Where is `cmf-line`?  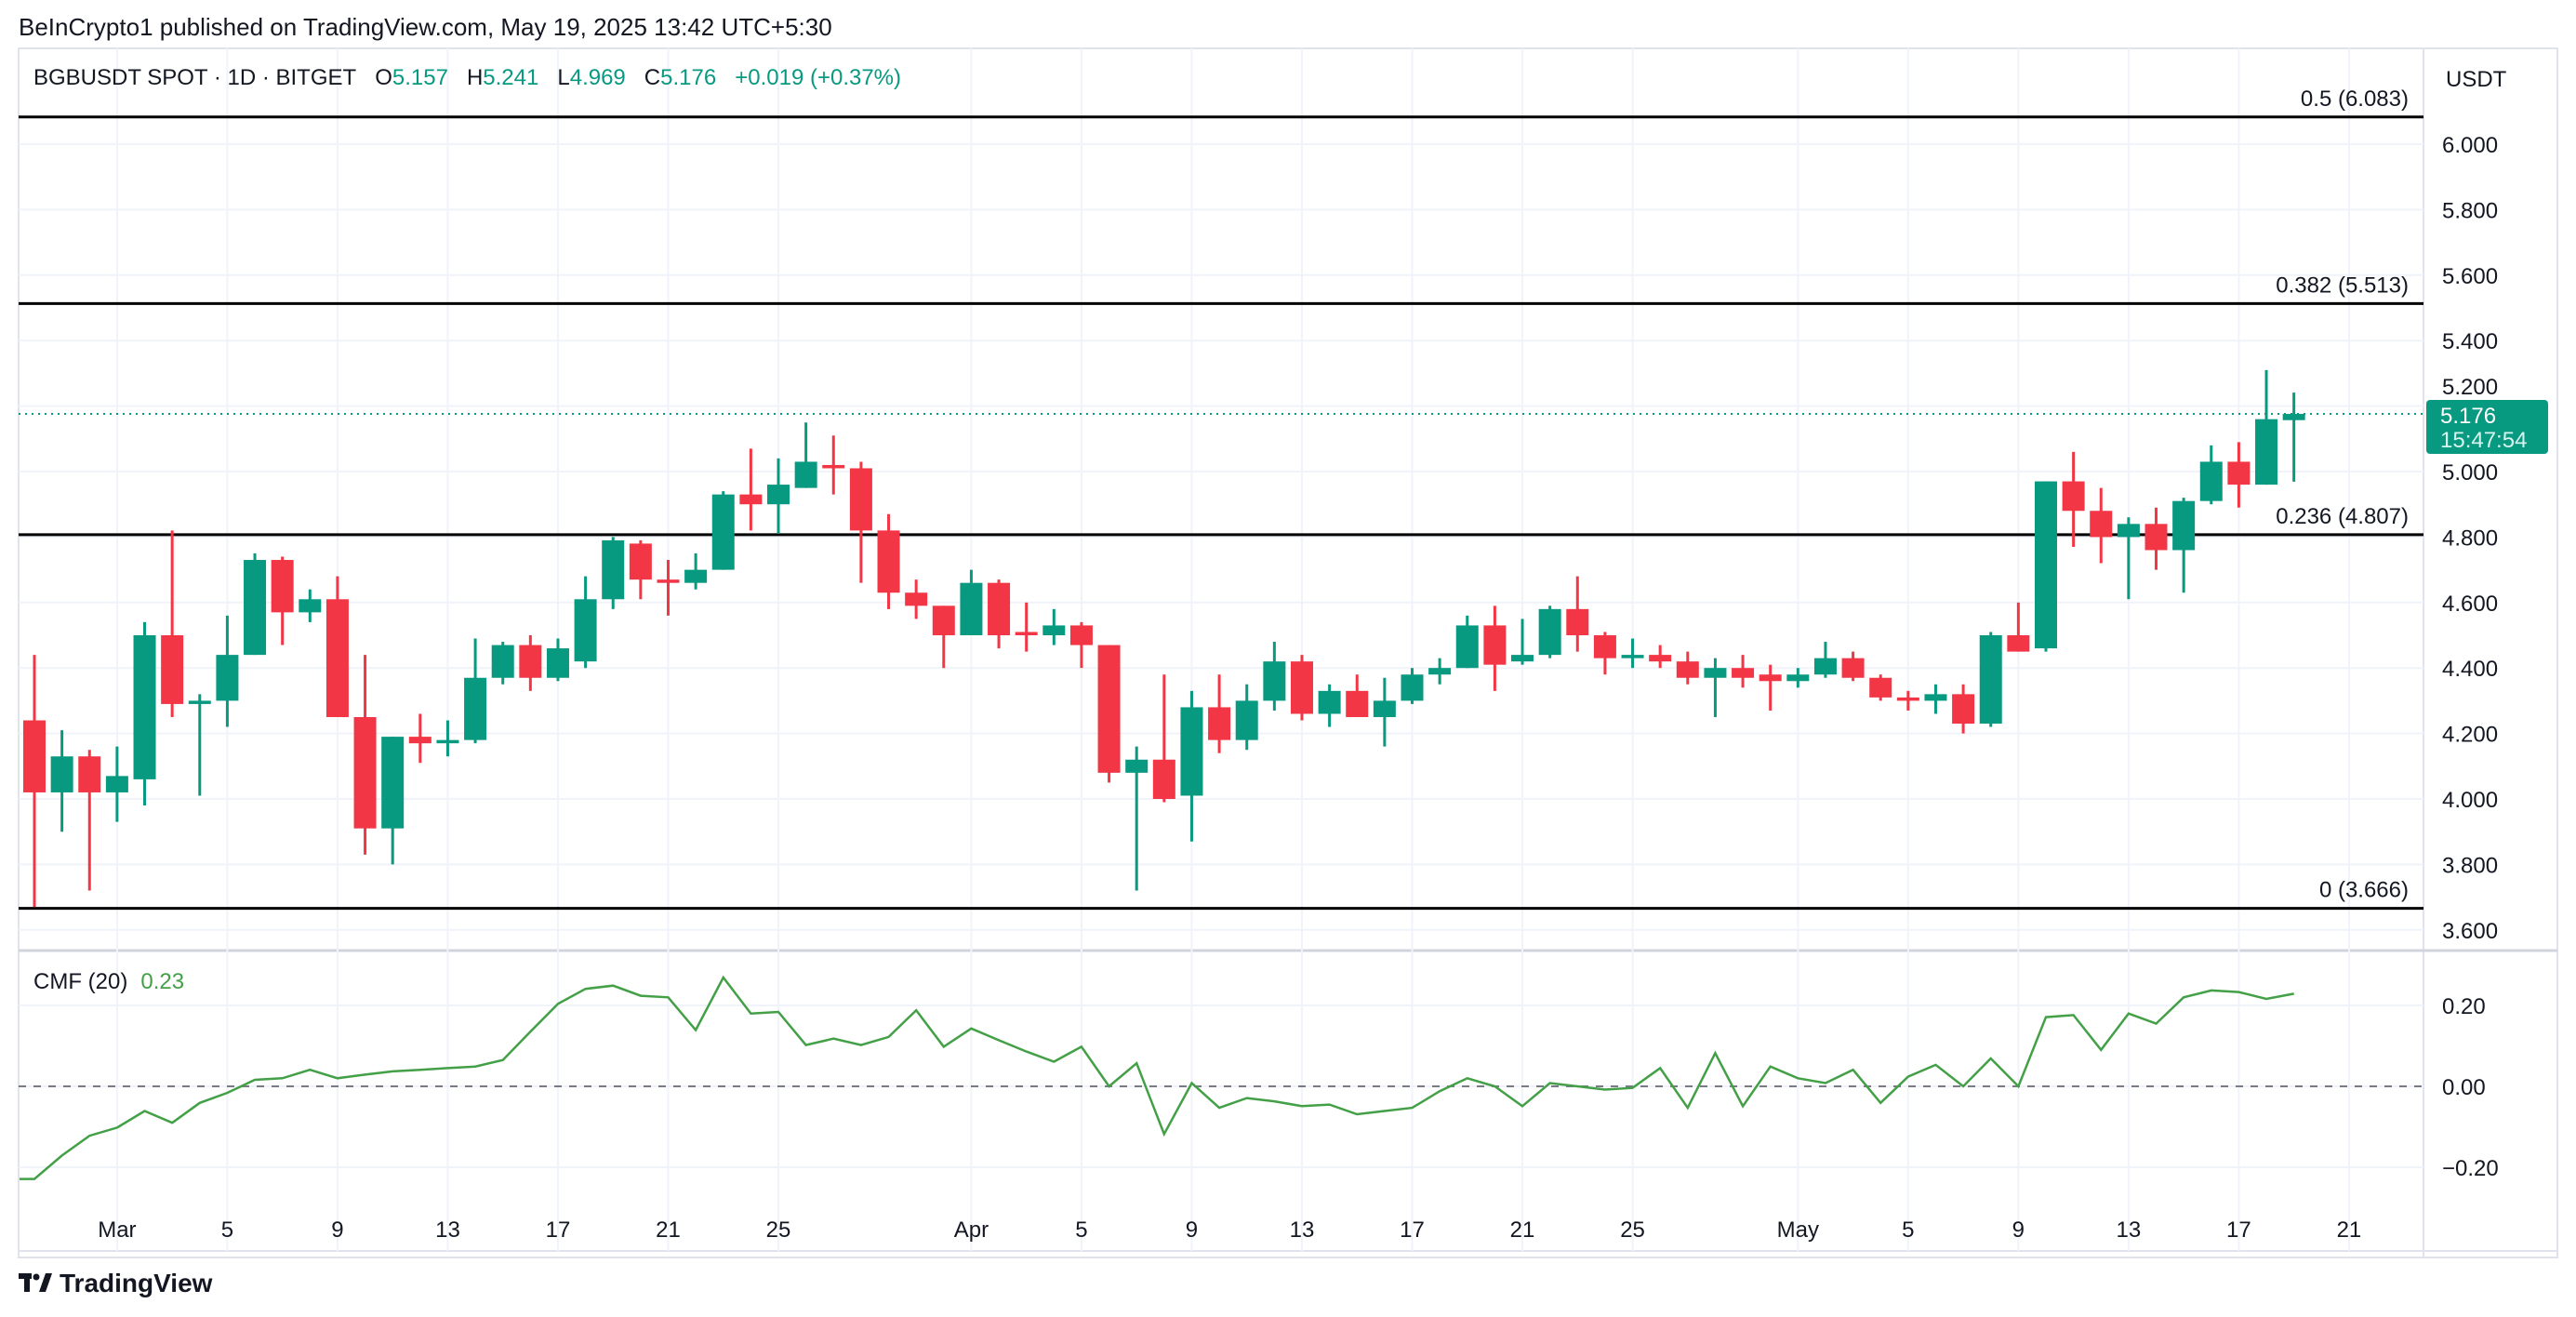
cmf-line is located at coordinates (1157, 1077).